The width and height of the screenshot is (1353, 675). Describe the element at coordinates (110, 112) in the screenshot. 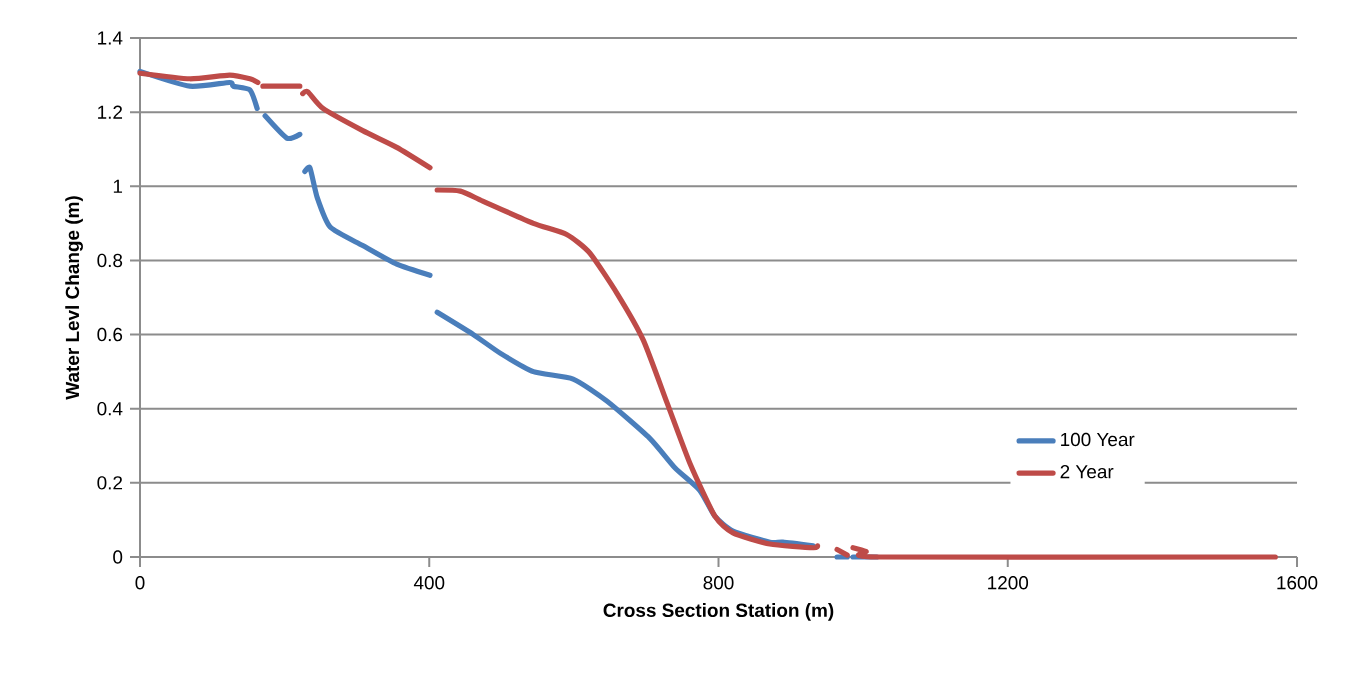

I see `y-tick-label: 1.2` at that location.